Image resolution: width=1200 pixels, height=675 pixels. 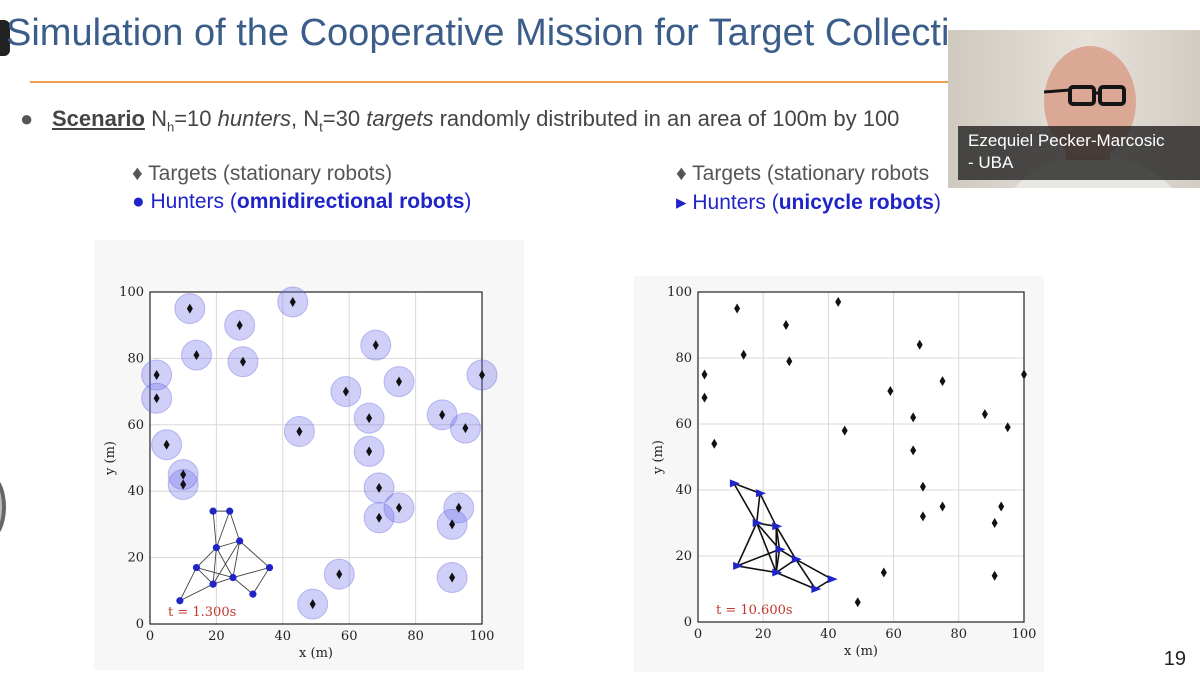 I want to click on plot-area, so click(x=316, y=458).